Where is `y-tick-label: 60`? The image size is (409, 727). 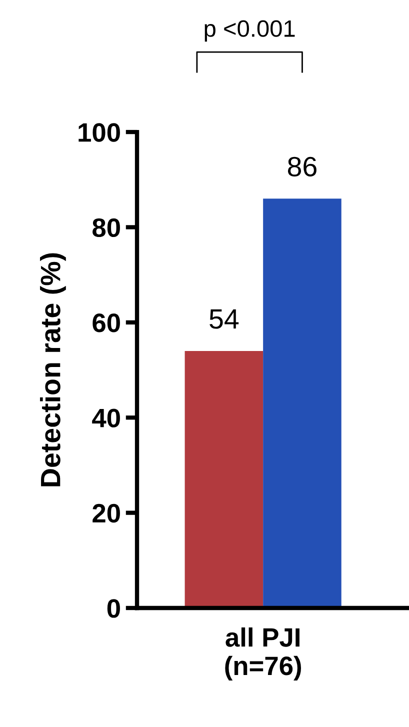
y-tick-label: 60 is located at coordinates (106, 323).